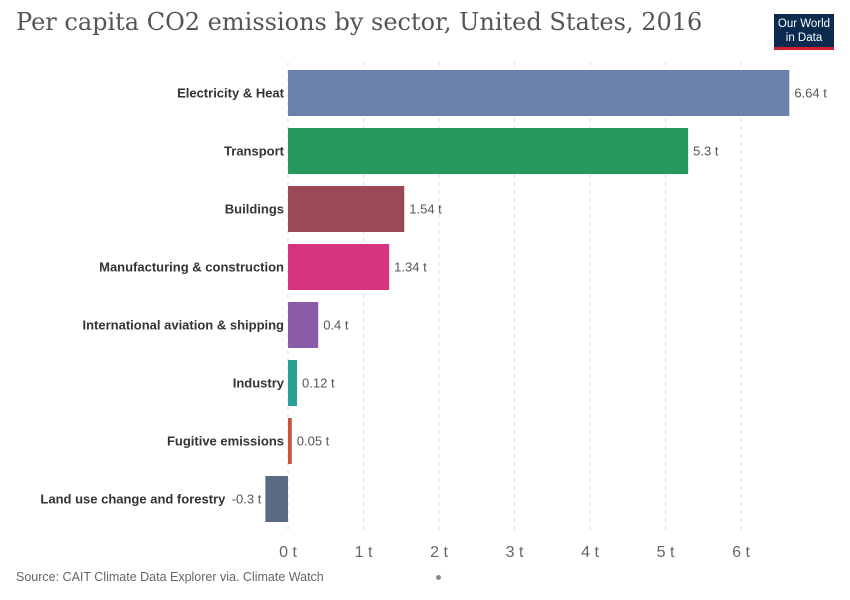  I want to click on pagination-dot, so click(438, 577).